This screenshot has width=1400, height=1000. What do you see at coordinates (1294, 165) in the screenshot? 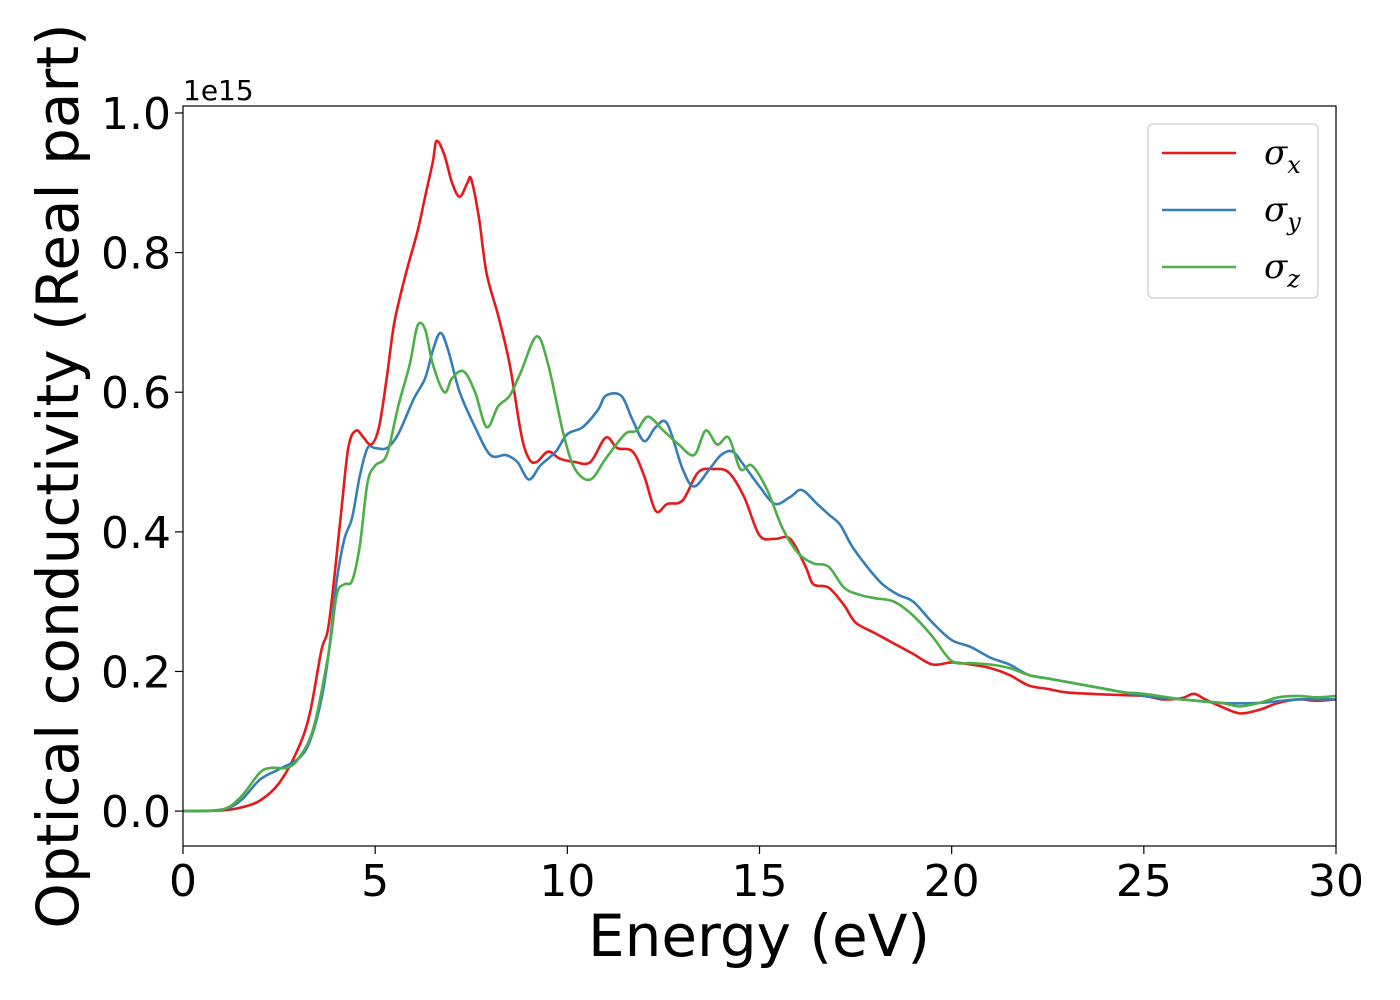
I see `legend-subscript: x` at bounding box center [1294, 165].